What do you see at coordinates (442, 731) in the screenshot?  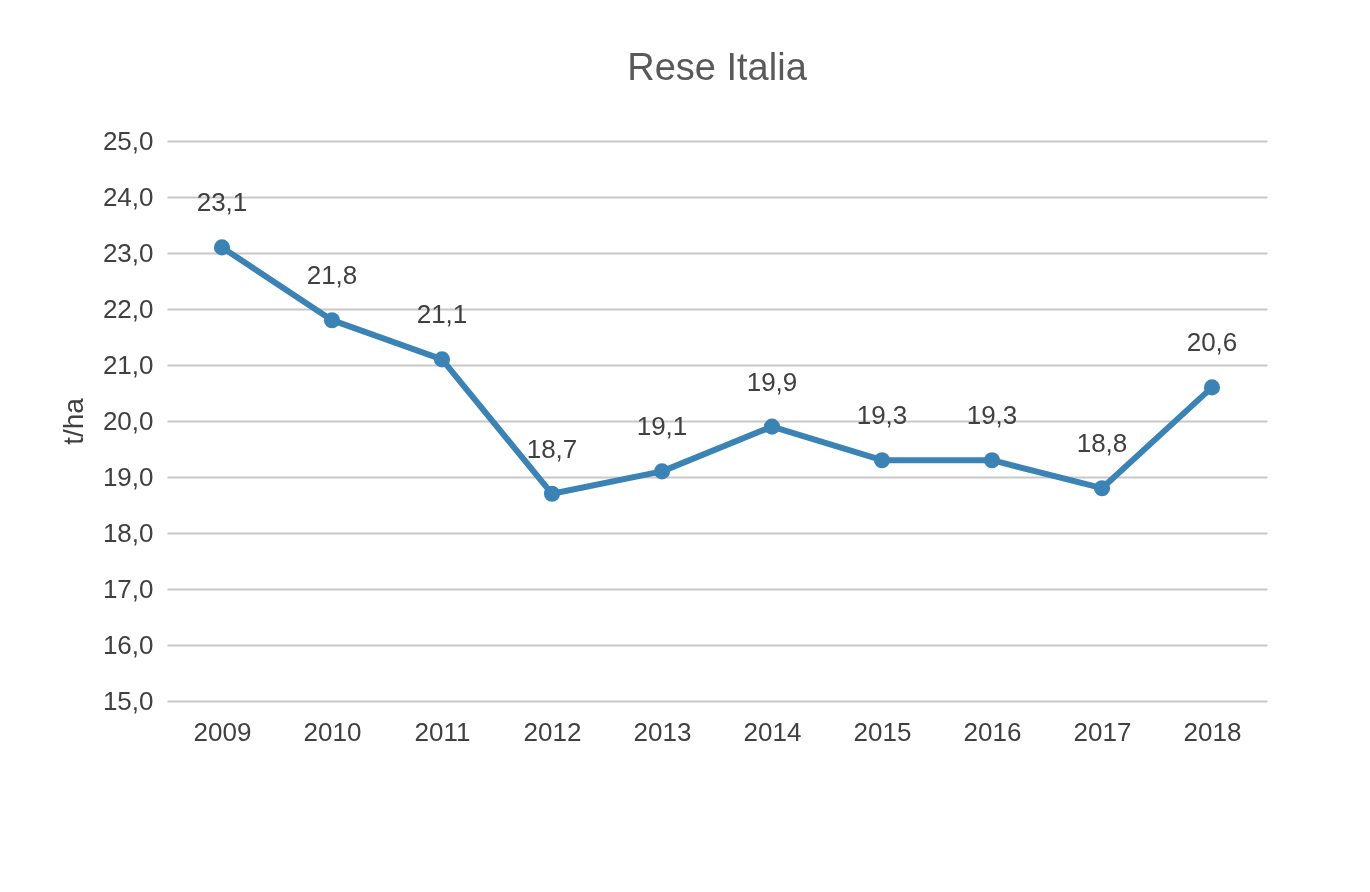 I see `x-tick-label: 2011` at bounding box center [442, 731].